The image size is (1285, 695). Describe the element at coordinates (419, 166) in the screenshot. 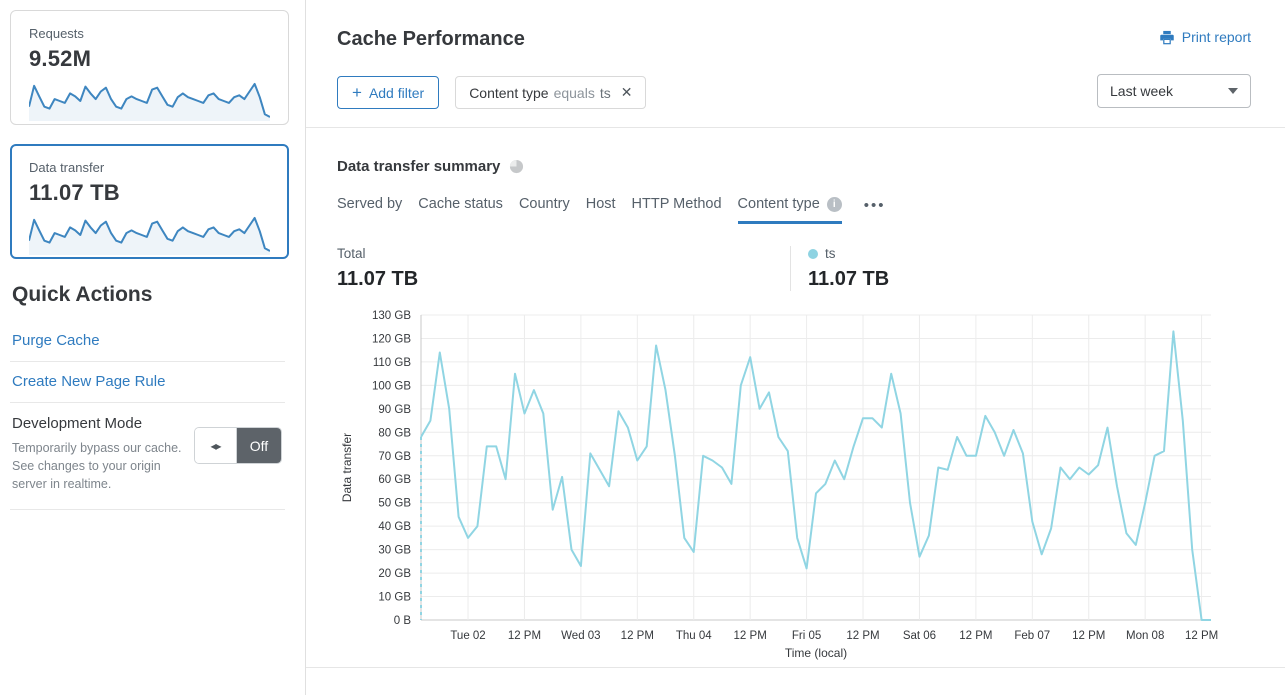

I see `summary-title: Data transfer summary` at that location.